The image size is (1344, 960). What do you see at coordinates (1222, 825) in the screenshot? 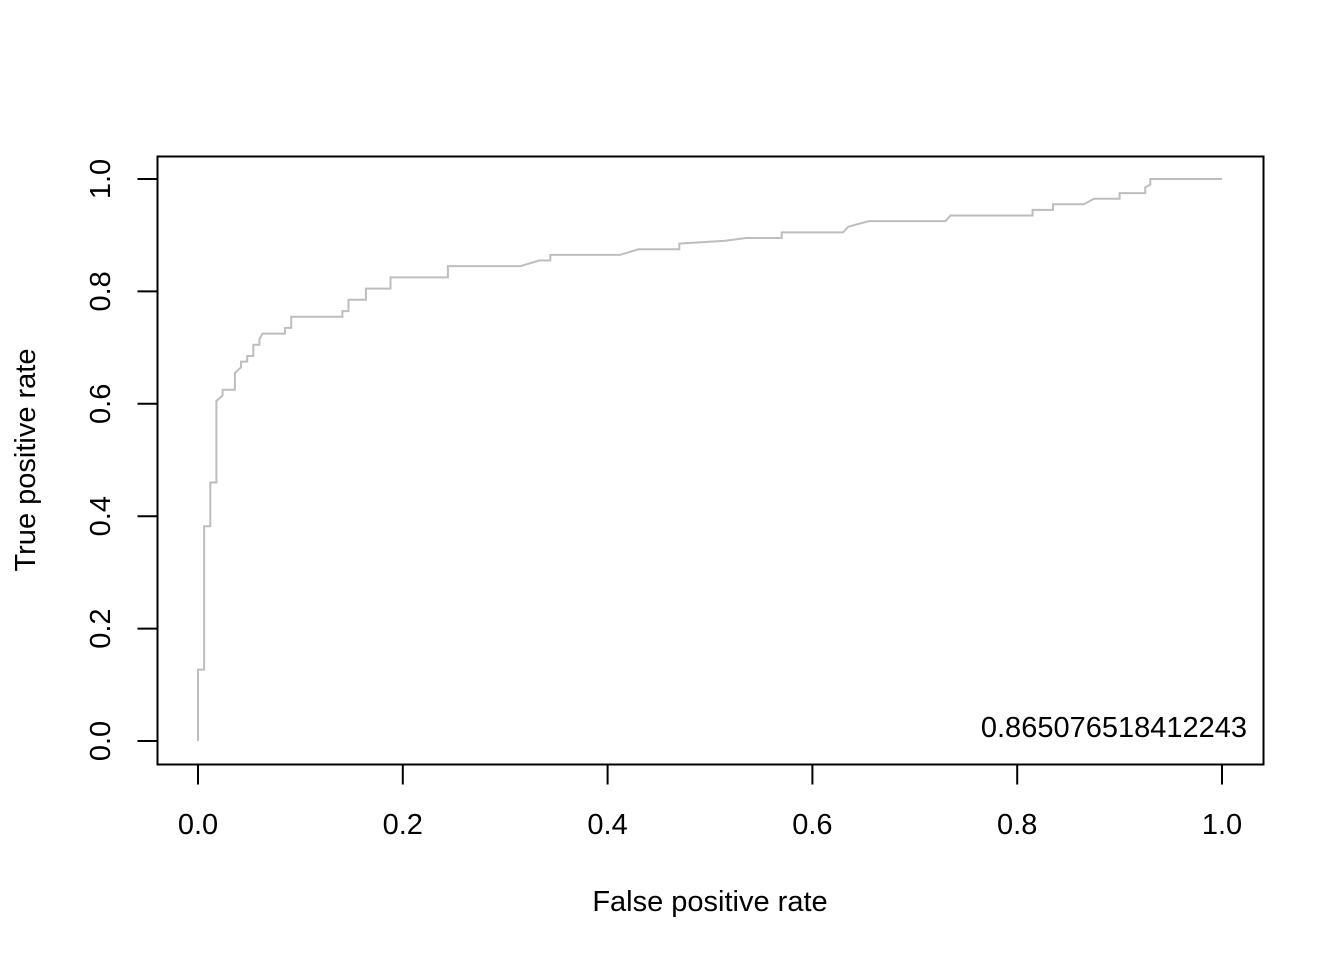
I see `x-tick-label: 1.0` at bounding box center [1222, 825].